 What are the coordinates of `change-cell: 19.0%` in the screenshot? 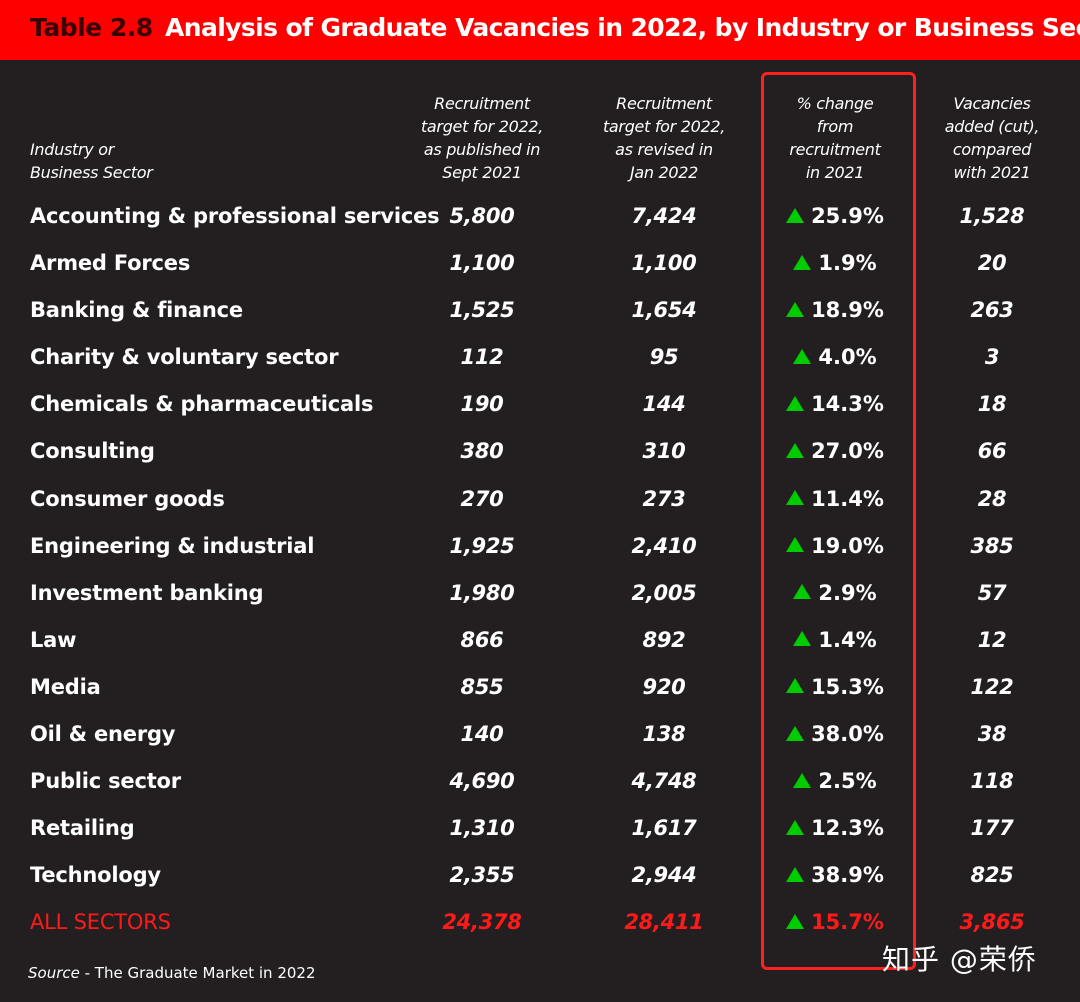 It's located at (835, 546).